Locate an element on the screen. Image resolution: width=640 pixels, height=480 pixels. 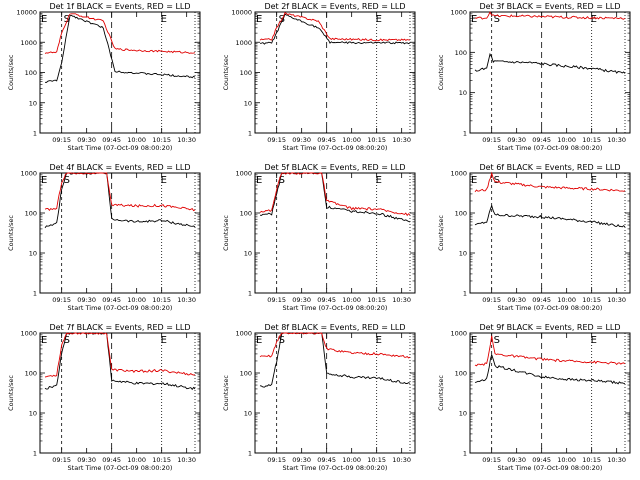
panel-title: Det 7f BLACK = Events, RED = LLD is located at coordinates (119, 327).